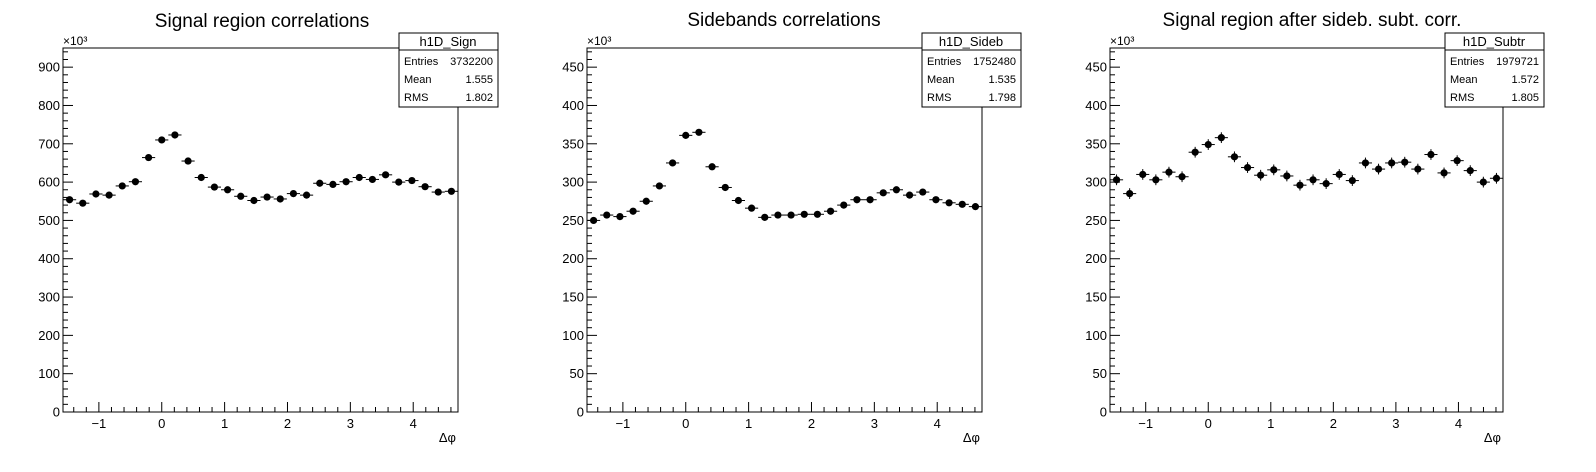  Describe the element at coordinates (783, 20) in the screenshot. I see `chart-title: Sidebands correlations` at that location.